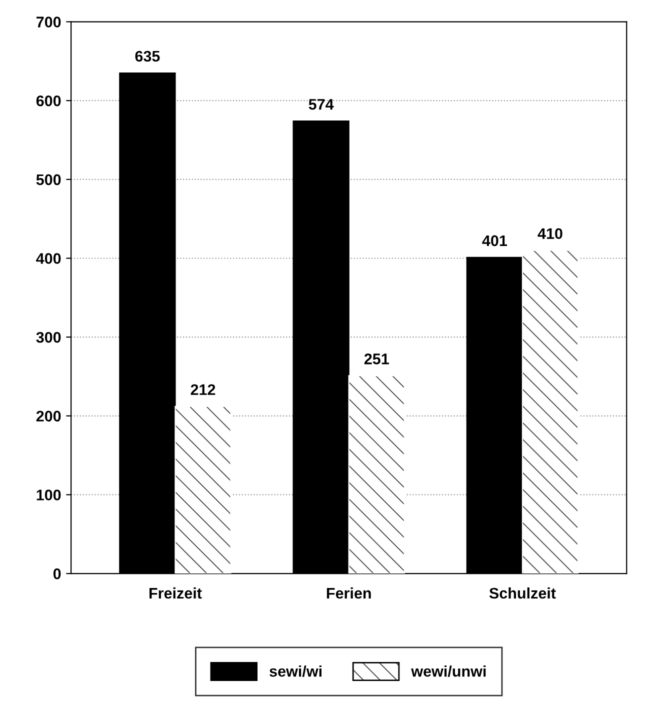 This screenshot has height=726, width=646. What do you see at coordinates (48, 495) in the screenshot?
I see `y-tick-label: 100` at bounding box center [48, 495].